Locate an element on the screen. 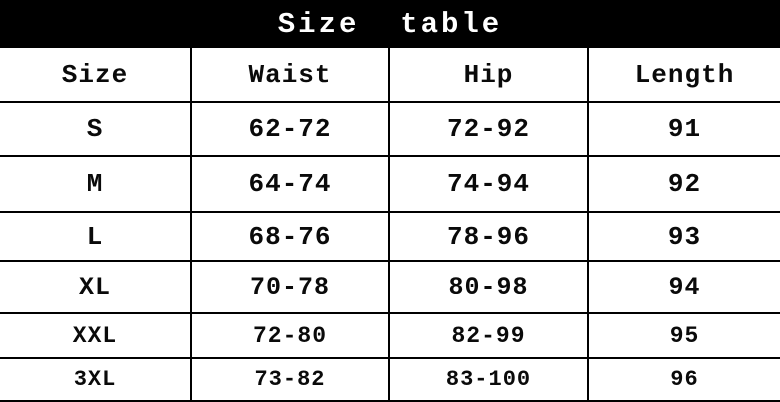  length-cell: 94 is located at coordinates (683, 287).